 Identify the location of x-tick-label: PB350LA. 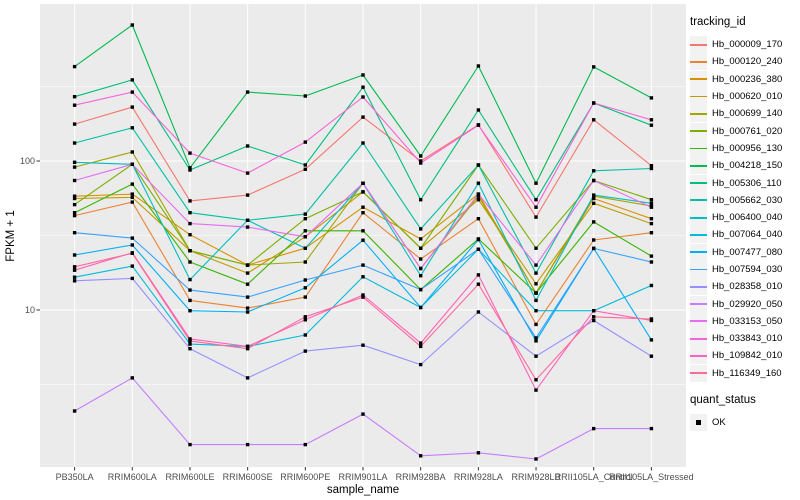
(75, 477).